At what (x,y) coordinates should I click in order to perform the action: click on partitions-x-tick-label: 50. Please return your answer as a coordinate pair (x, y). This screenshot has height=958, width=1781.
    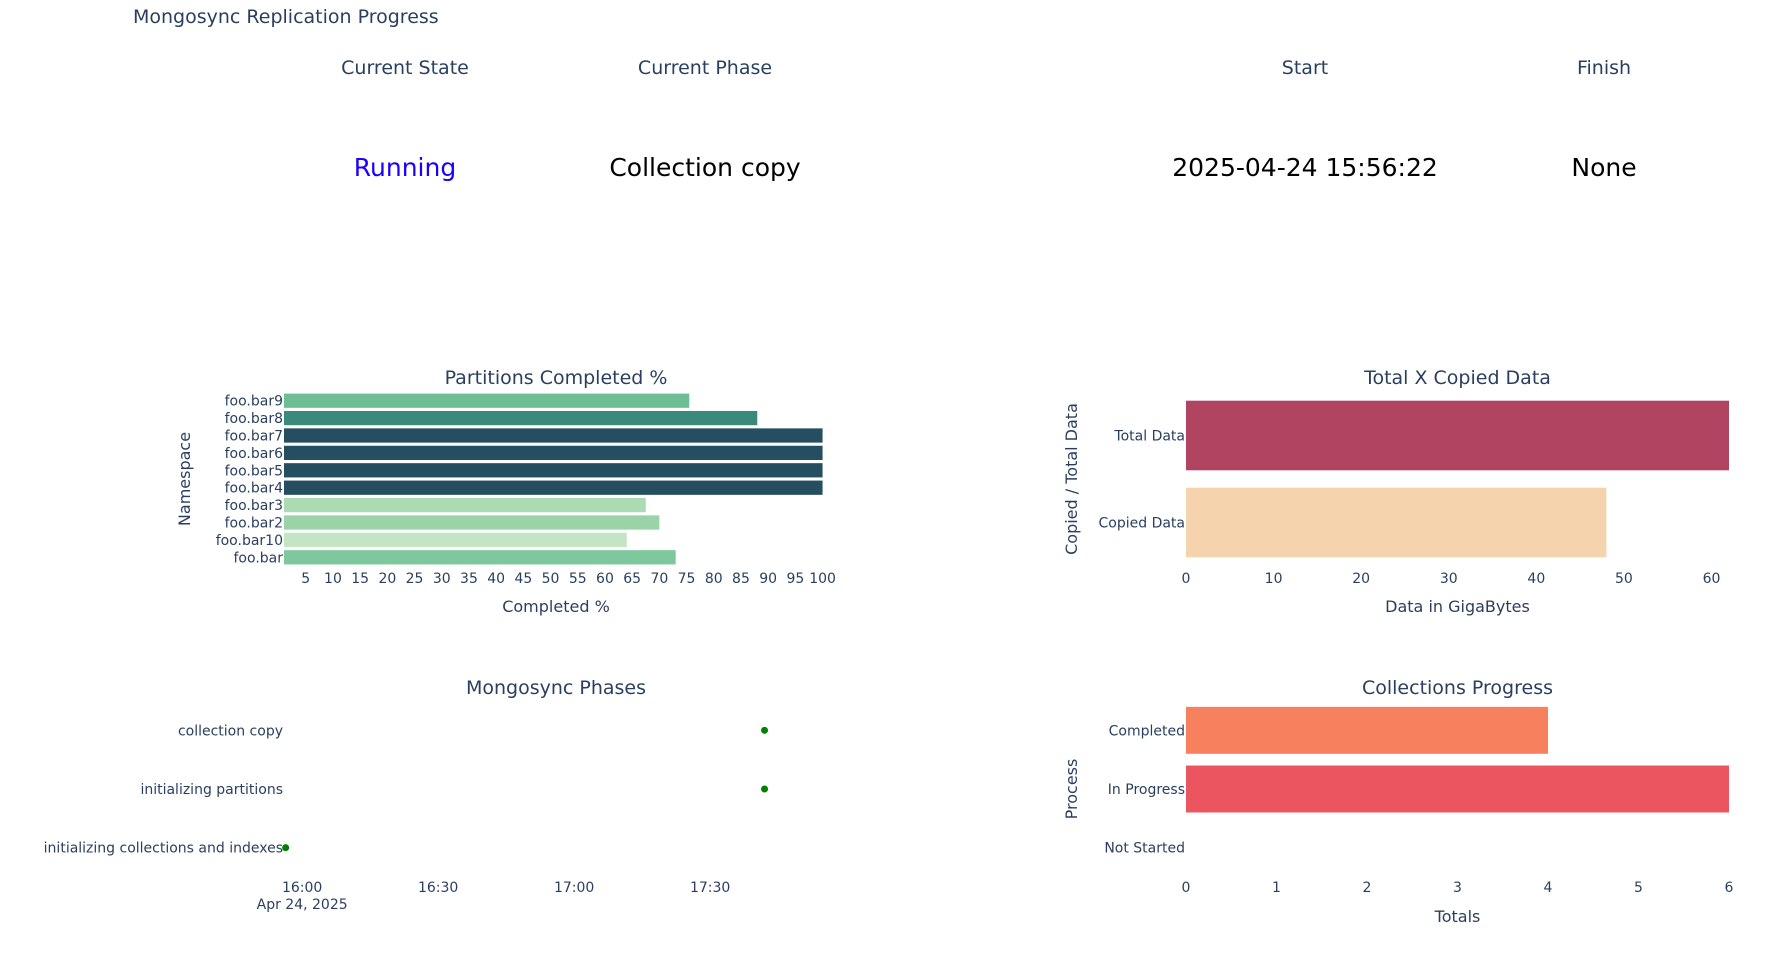
    Looking at the image, I should click on (551, 579).